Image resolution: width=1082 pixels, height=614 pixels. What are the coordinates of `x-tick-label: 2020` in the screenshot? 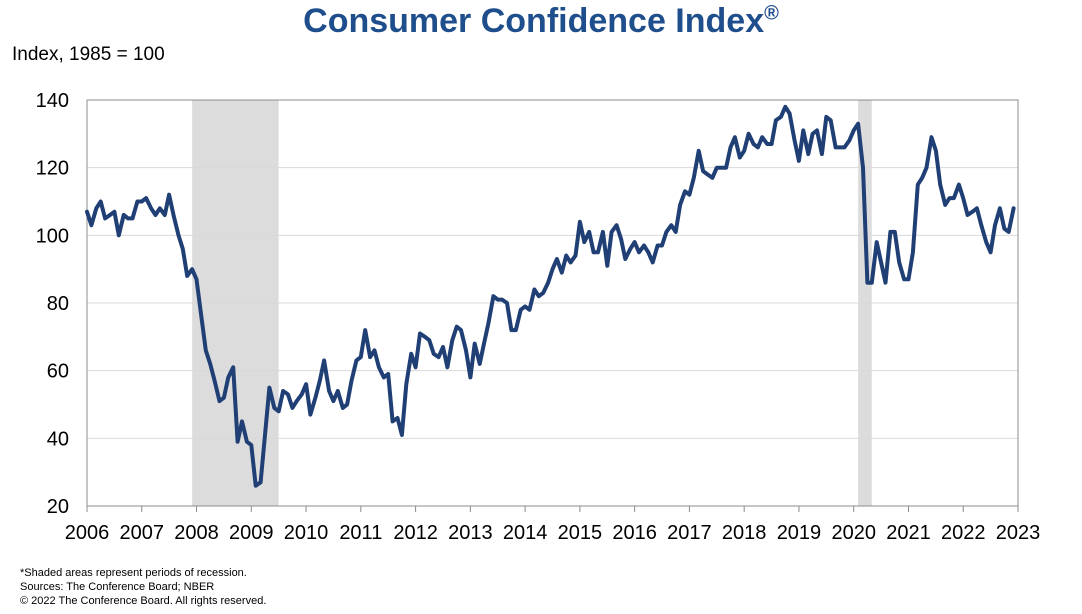 It's located at (853, 533).